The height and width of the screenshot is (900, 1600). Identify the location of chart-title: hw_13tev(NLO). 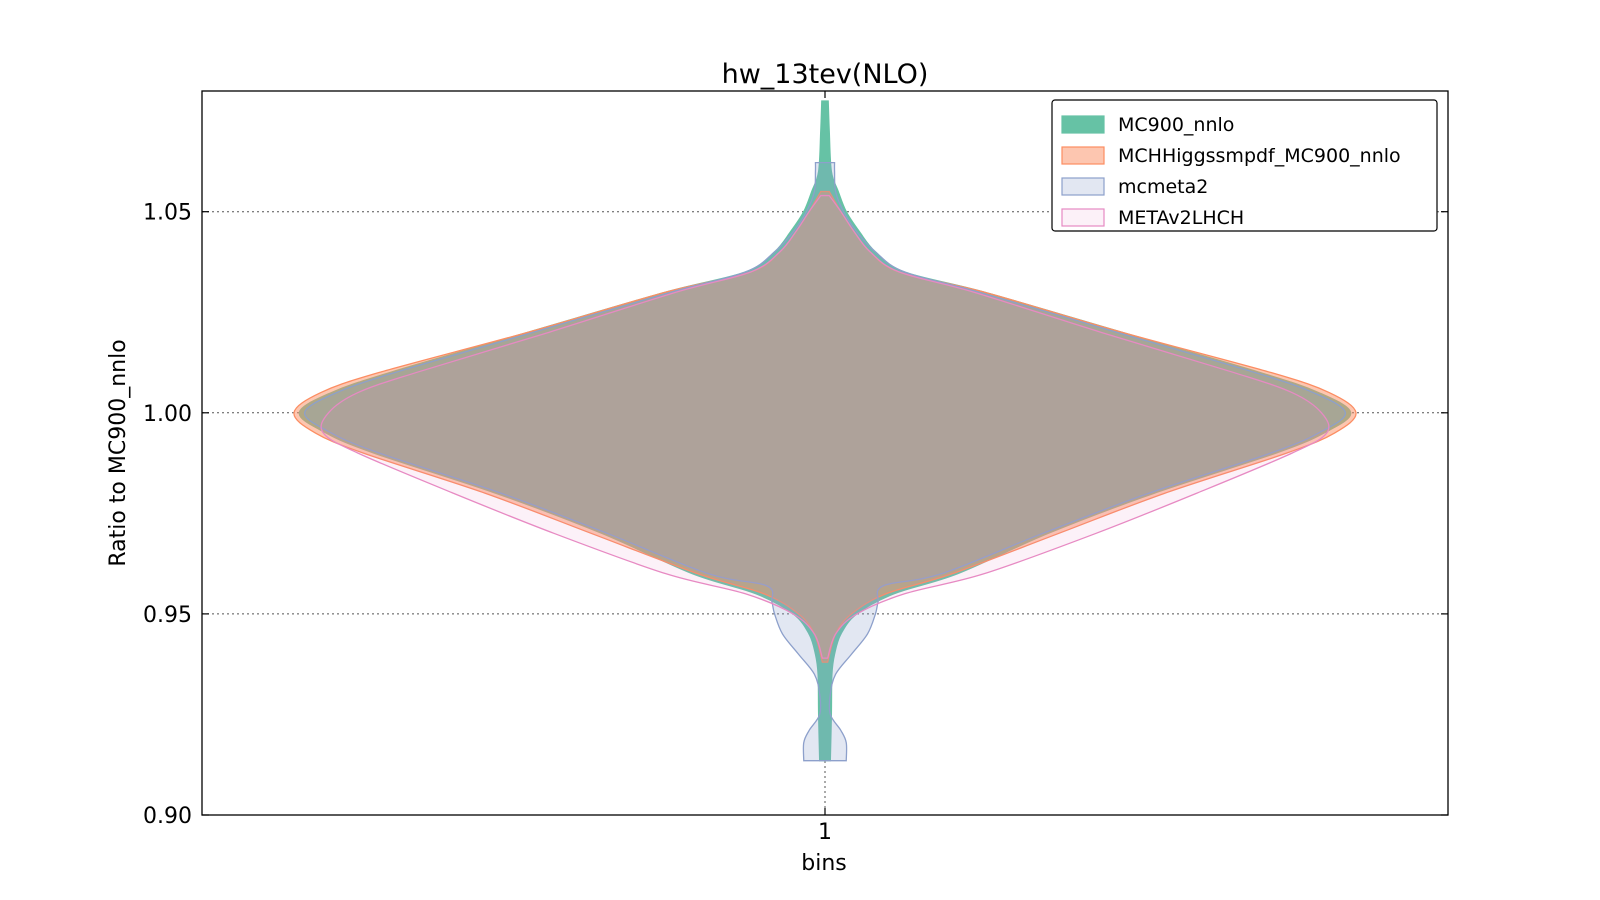
(825, 74).